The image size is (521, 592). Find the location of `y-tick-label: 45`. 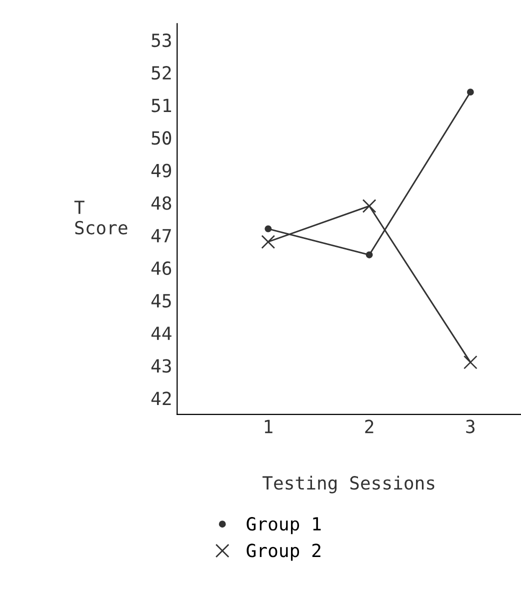

y-tick-label: 45 is located at coordinates (161, 301).